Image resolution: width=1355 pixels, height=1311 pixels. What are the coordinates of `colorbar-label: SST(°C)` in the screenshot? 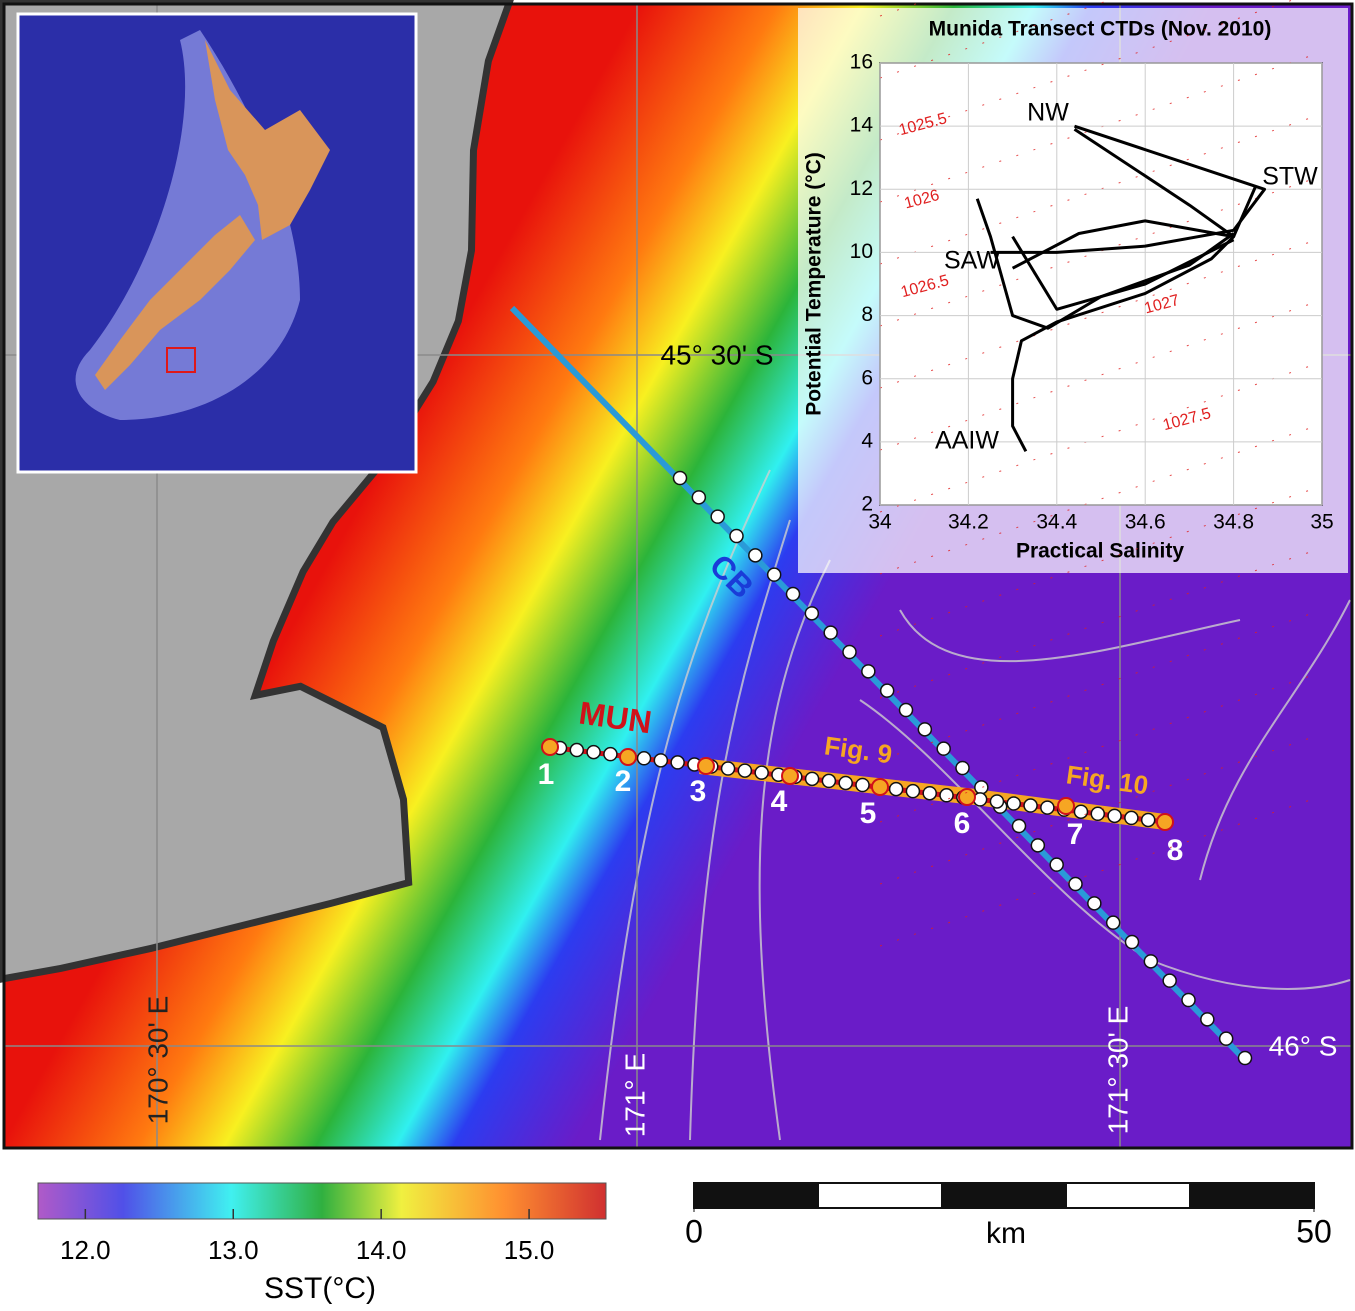 It's located at (320, 1288).